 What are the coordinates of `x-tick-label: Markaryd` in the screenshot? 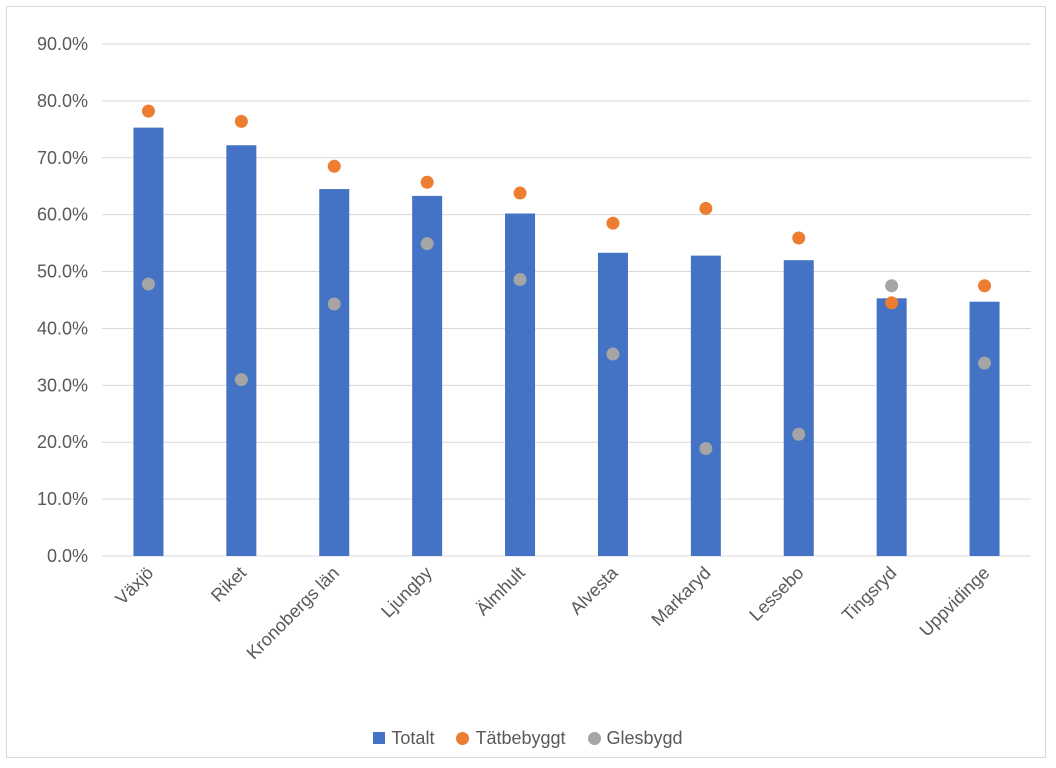 It's located at (680, 596).